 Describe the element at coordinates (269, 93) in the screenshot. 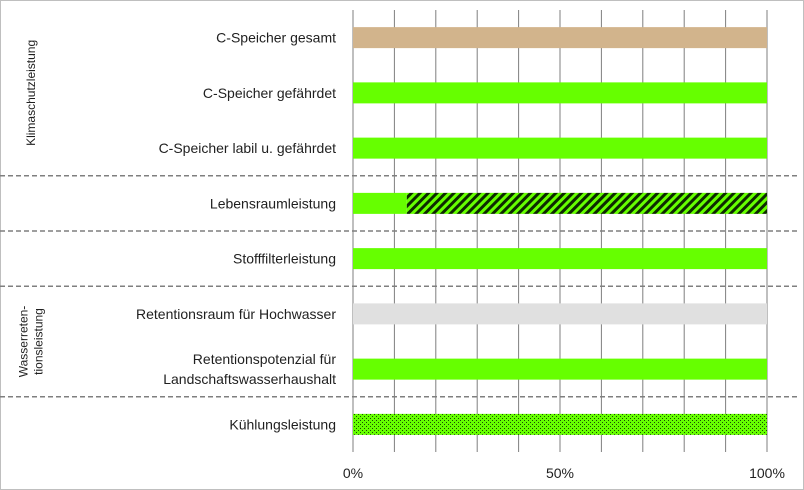

I see `category-label: C-Speicher gefährdet` at that location.